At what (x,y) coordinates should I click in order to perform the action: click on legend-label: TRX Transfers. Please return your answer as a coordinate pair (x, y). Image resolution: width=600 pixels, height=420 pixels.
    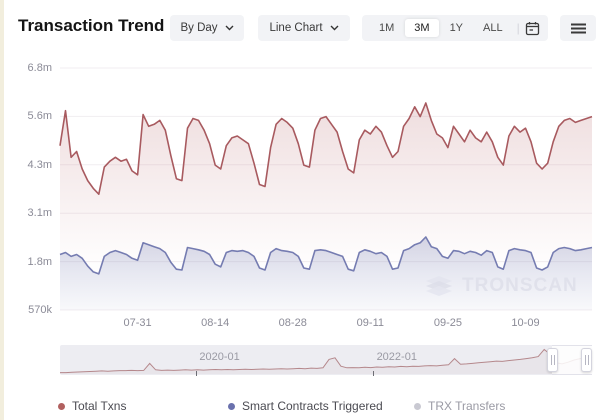
    Looking at the image, I should click on (467, 406).